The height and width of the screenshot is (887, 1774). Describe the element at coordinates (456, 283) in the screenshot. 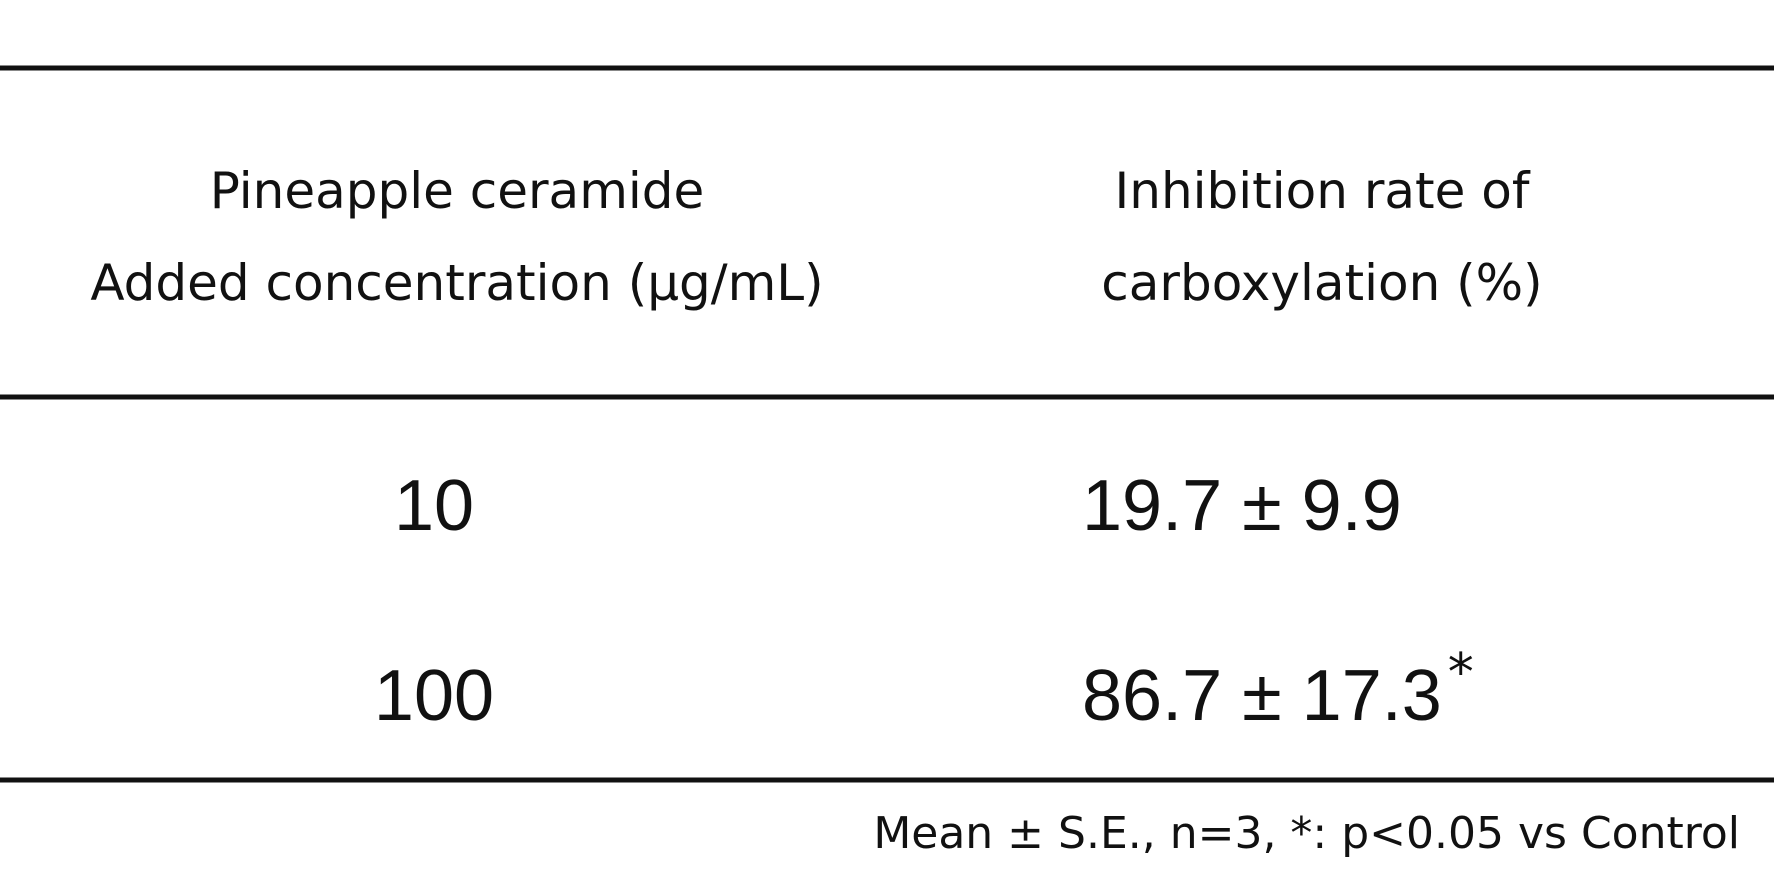

I see `header-cell: Added concentration (μg/mL)` at that location.